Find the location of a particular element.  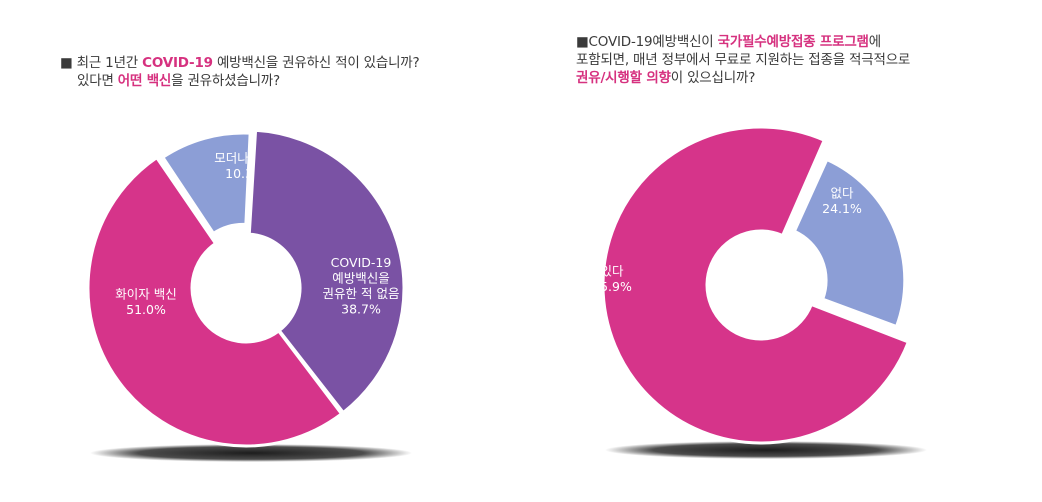

slice-label-text: 권유한 적 없음 is located at coordinates (361, 293).